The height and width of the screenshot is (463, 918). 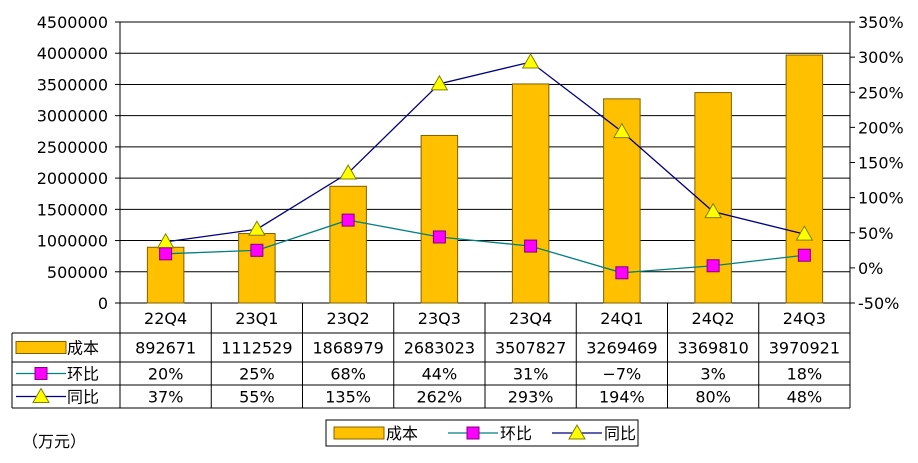 I want to click on table-row-label: 同比, so click(x=83, y=397).